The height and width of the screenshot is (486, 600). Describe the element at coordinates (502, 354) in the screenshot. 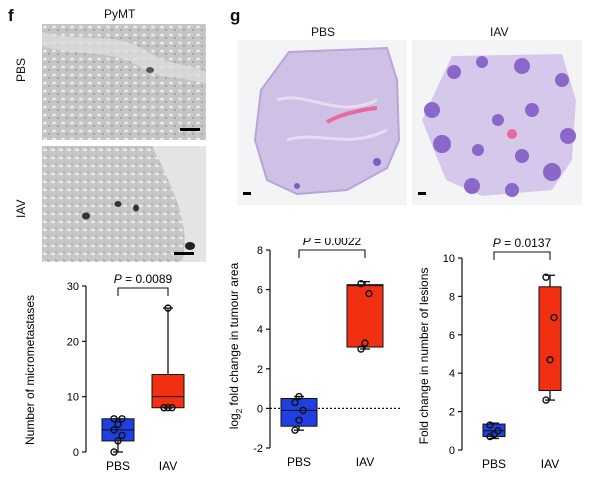

I see `chart3-plot: 0 2 4 6 8 10 PBS IAV P = 0.0137` at that location.